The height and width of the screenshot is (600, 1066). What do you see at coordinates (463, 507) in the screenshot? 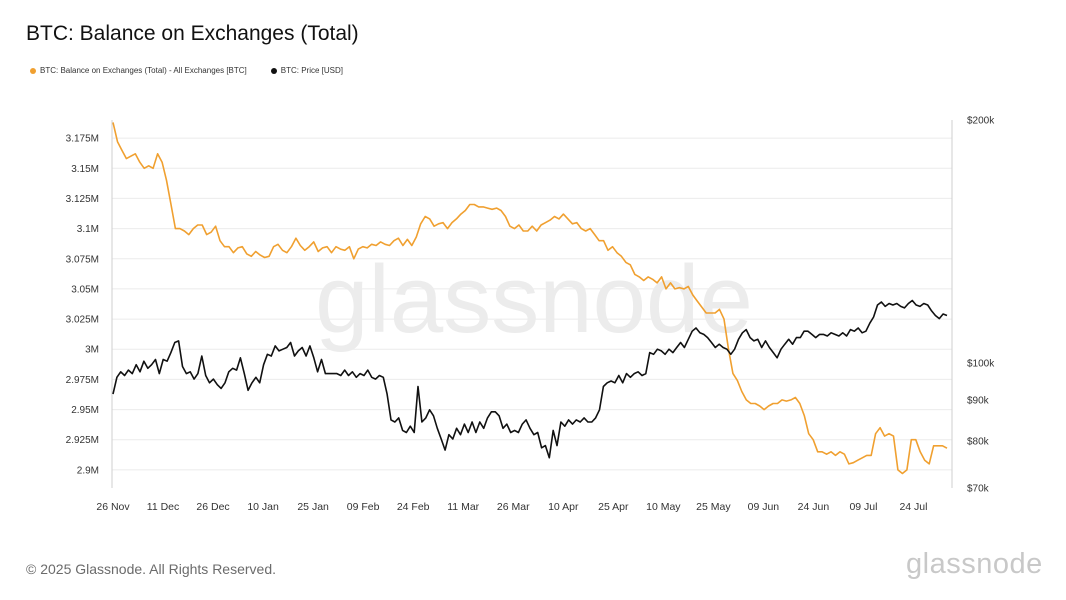
I see `x-tick-label: 11 Mar` at bounding box center [463, 507].